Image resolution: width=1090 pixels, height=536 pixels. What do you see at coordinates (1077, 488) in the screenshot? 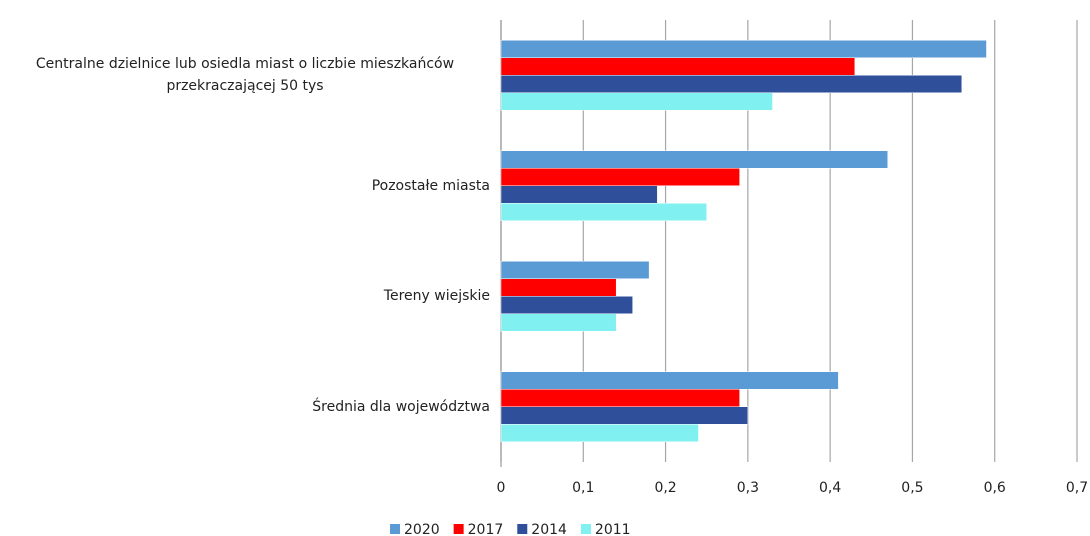
I see `x-tick-label: 0,7` at bounding box center [1077, 488].